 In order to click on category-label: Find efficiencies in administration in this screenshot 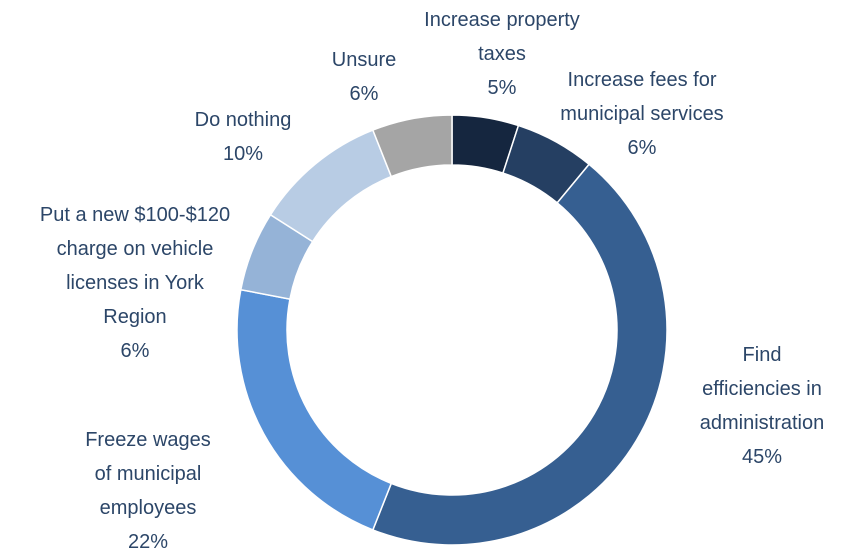, I will do `click(762, 389)`.